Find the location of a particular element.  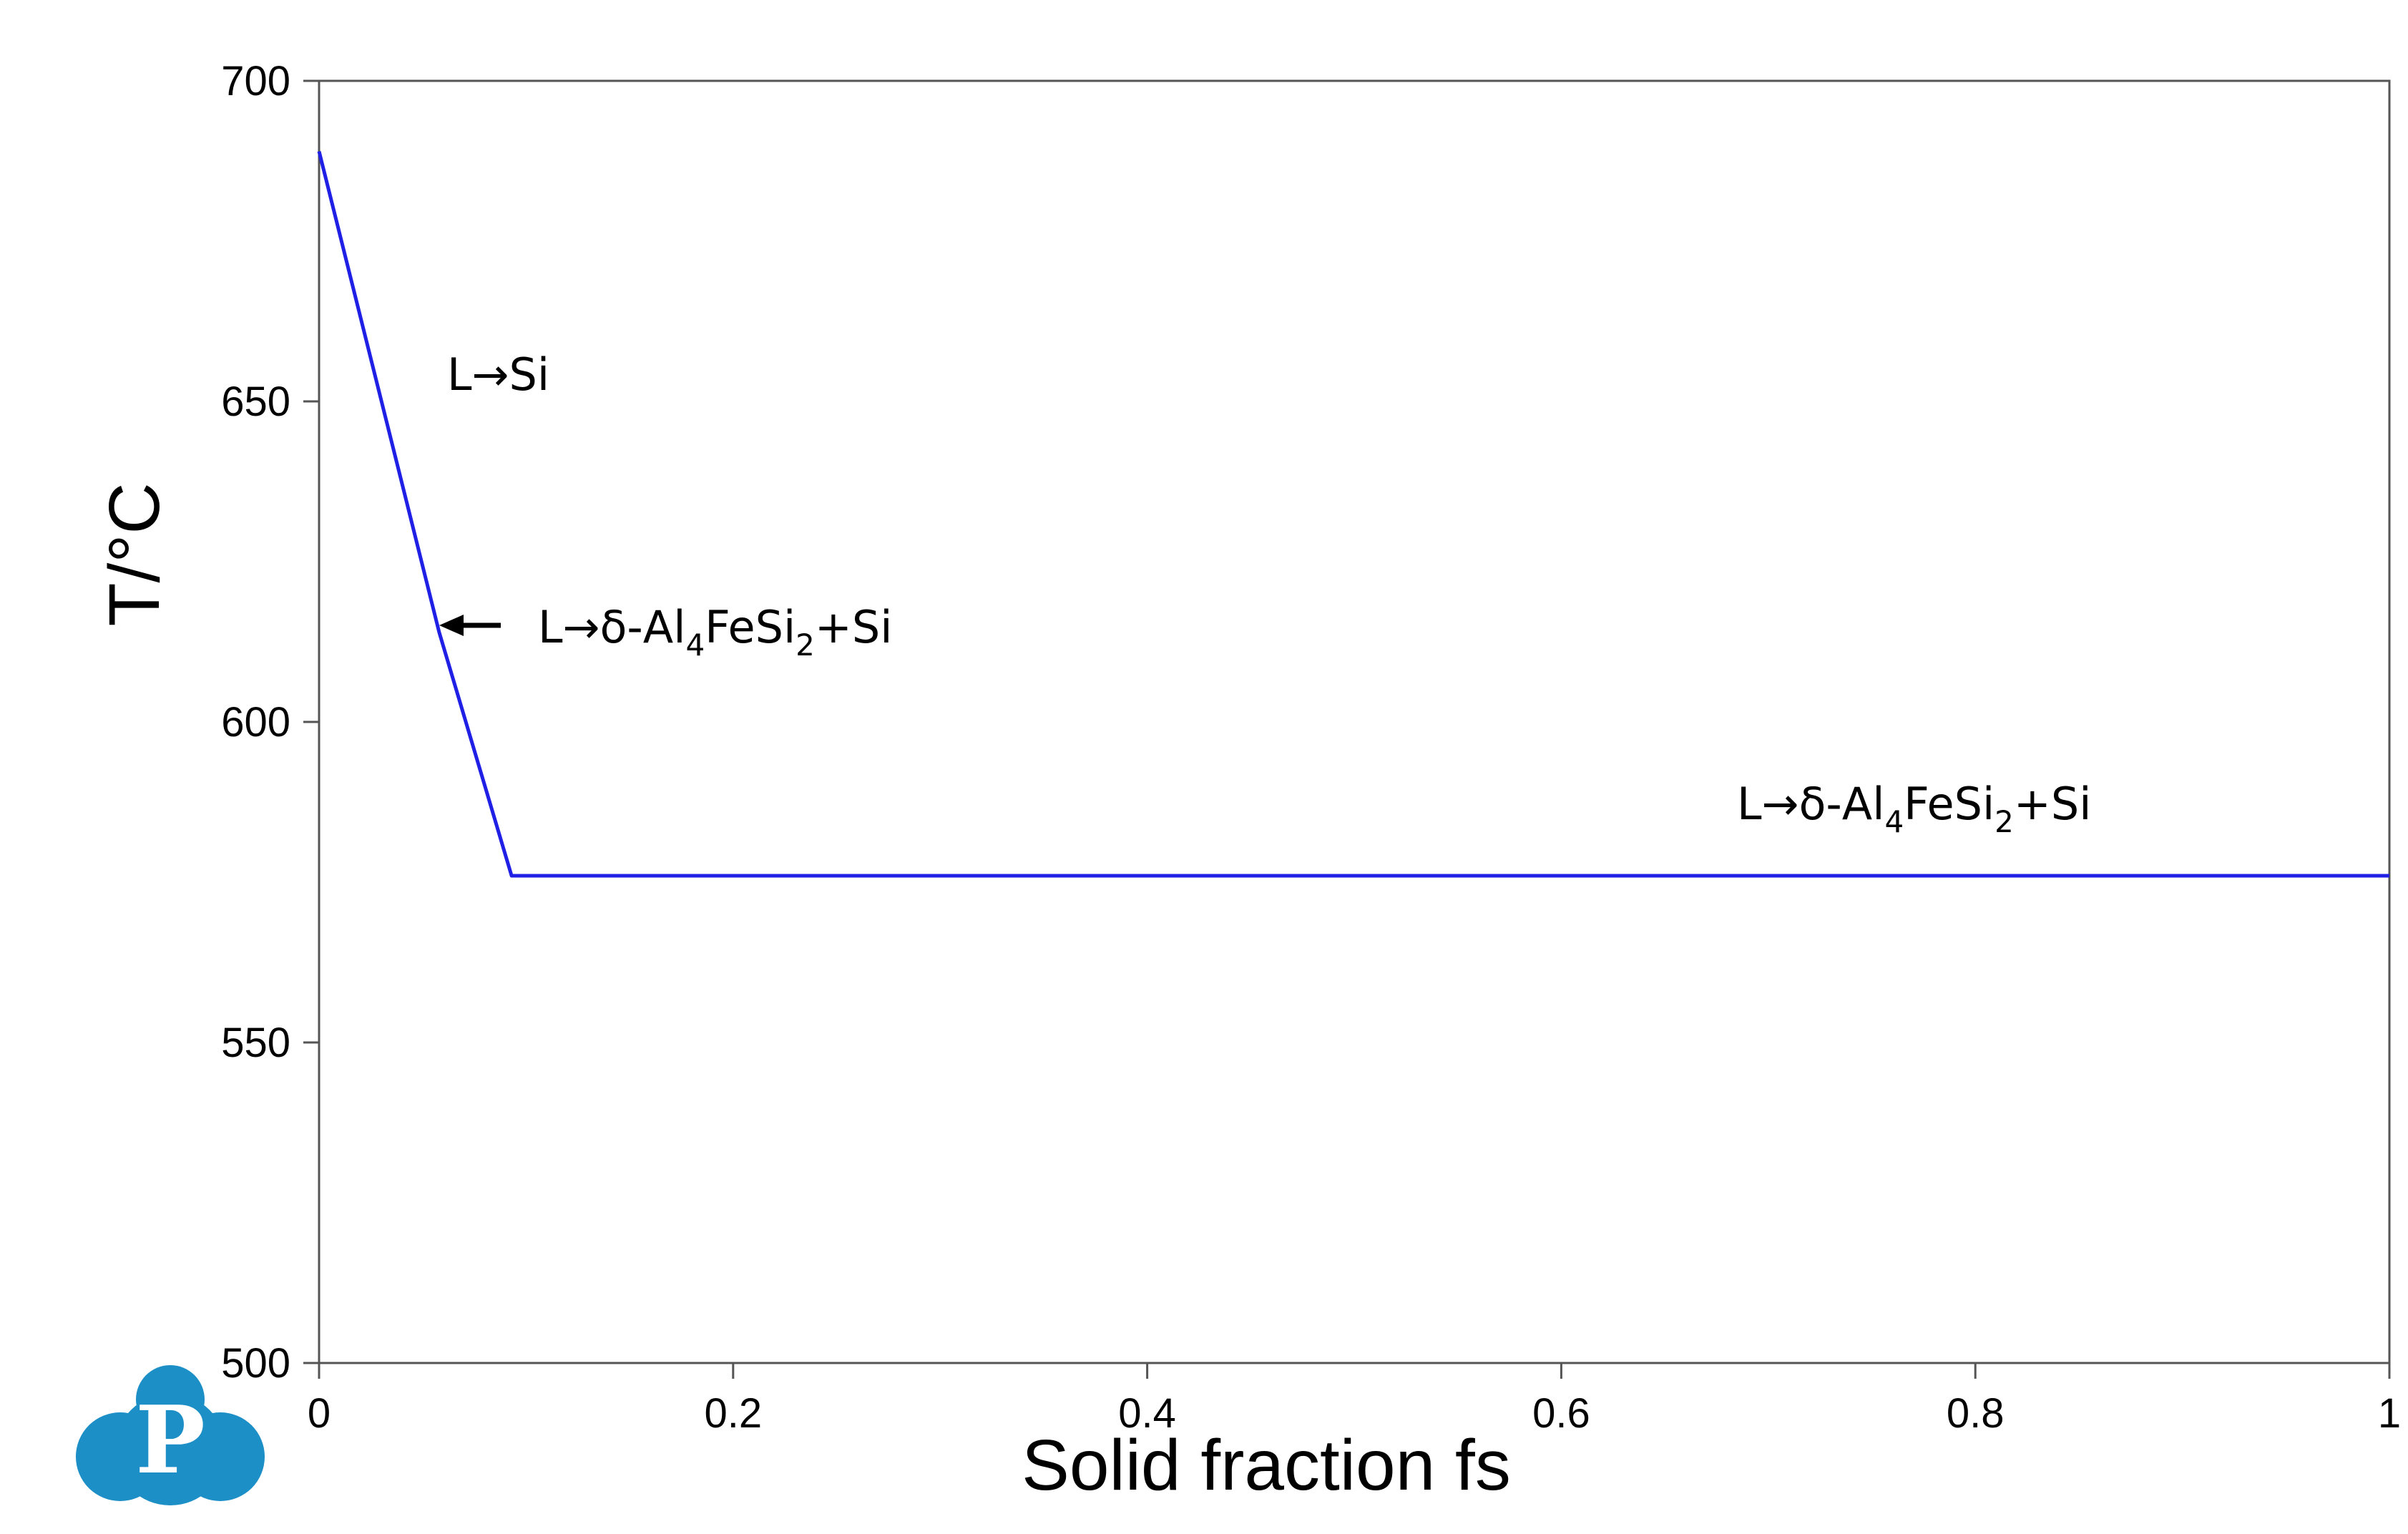

x-tick-label: 0.2 is located at coordinates (733, 1413).